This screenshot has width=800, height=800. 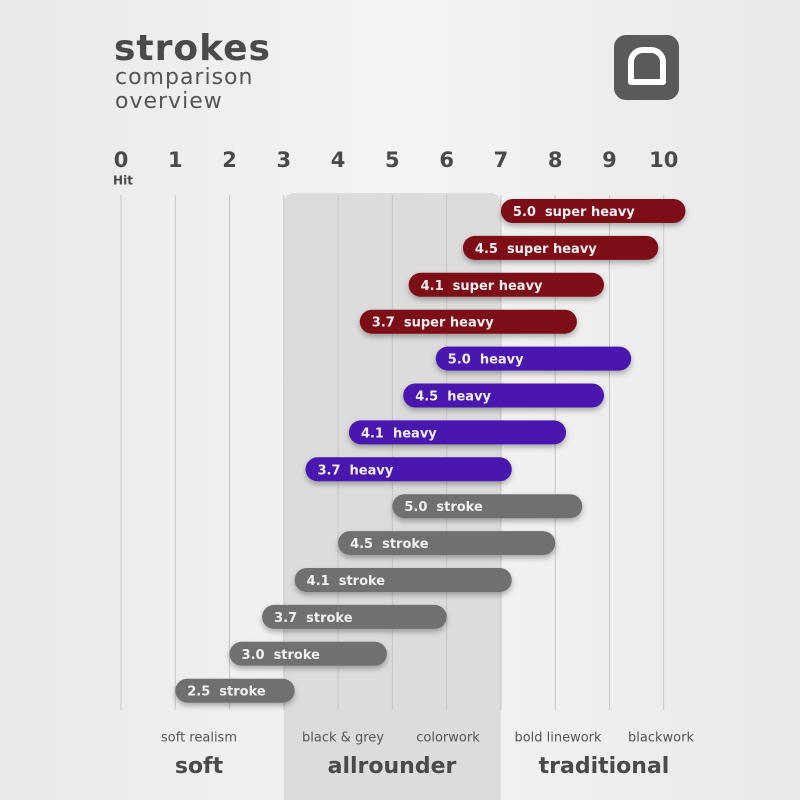 What do you see at coordinates (392, 766) in the screenshot?
I see `group-label: allrounder` at bounding box center [392, 766].